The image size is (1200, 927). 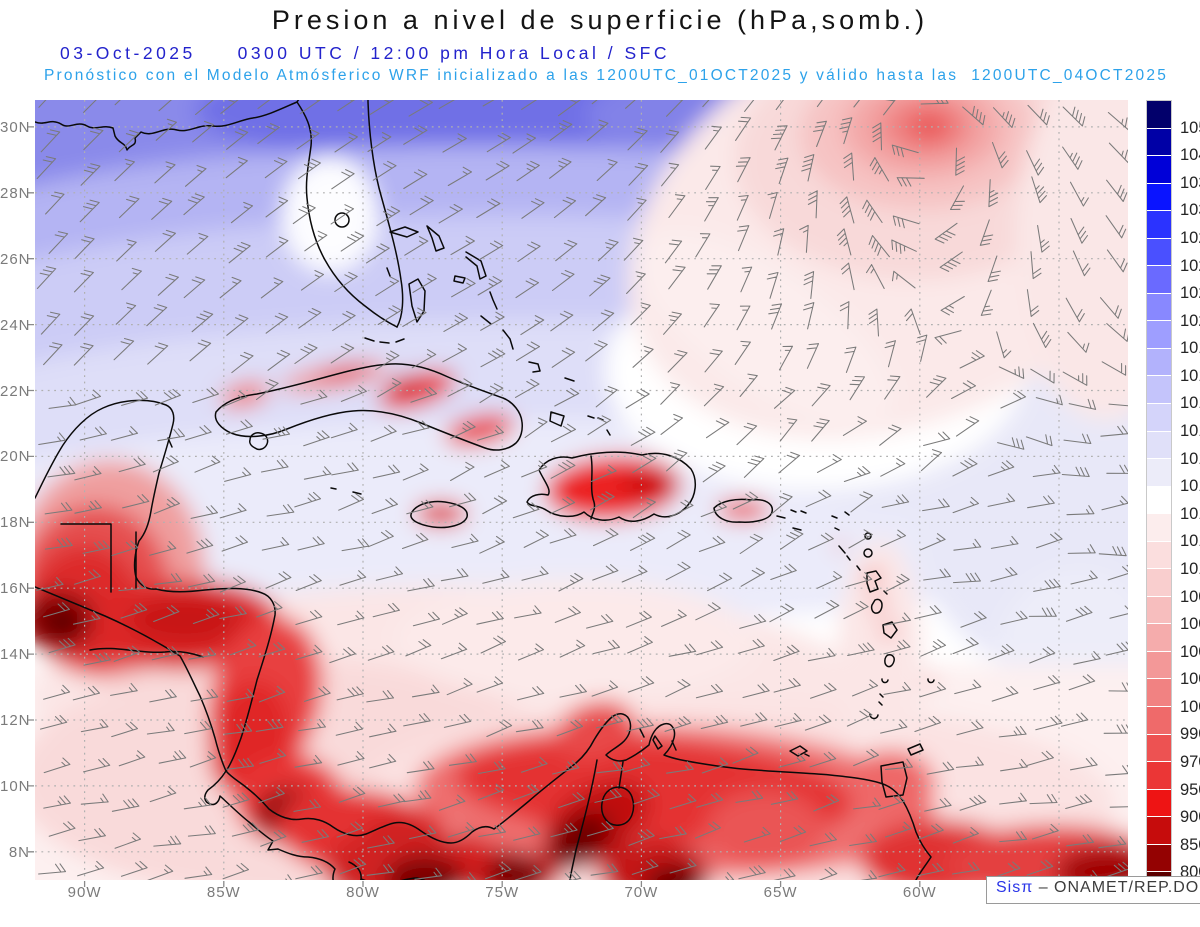 I want to click on cozumel, so click(x=170, y=442).